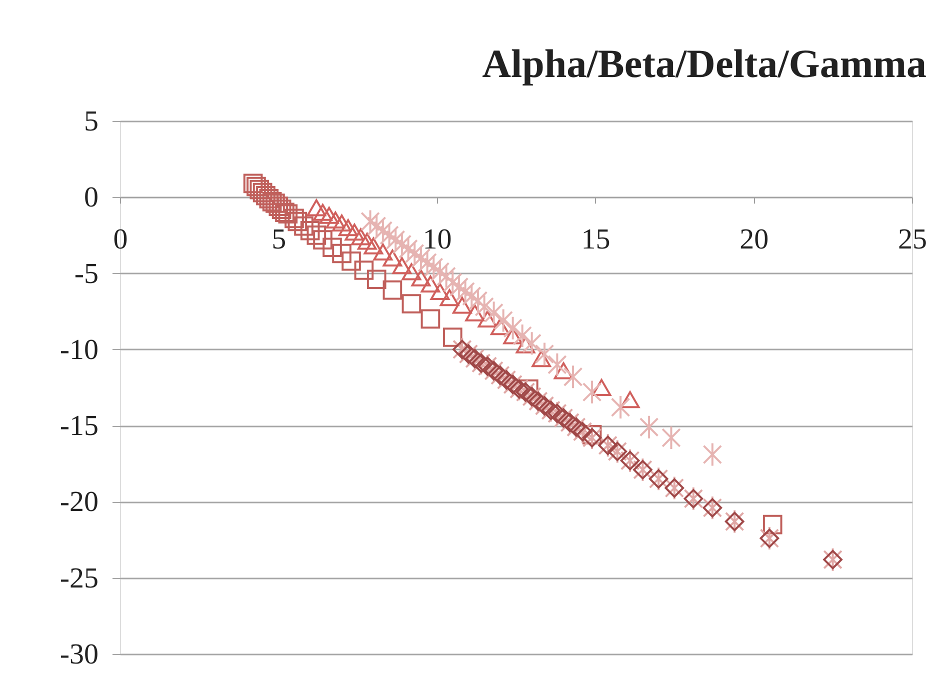 Image resolution: width=945 pixels, height=683 pixels. I want to click on x-tick-label: 10, so click(437, 240).